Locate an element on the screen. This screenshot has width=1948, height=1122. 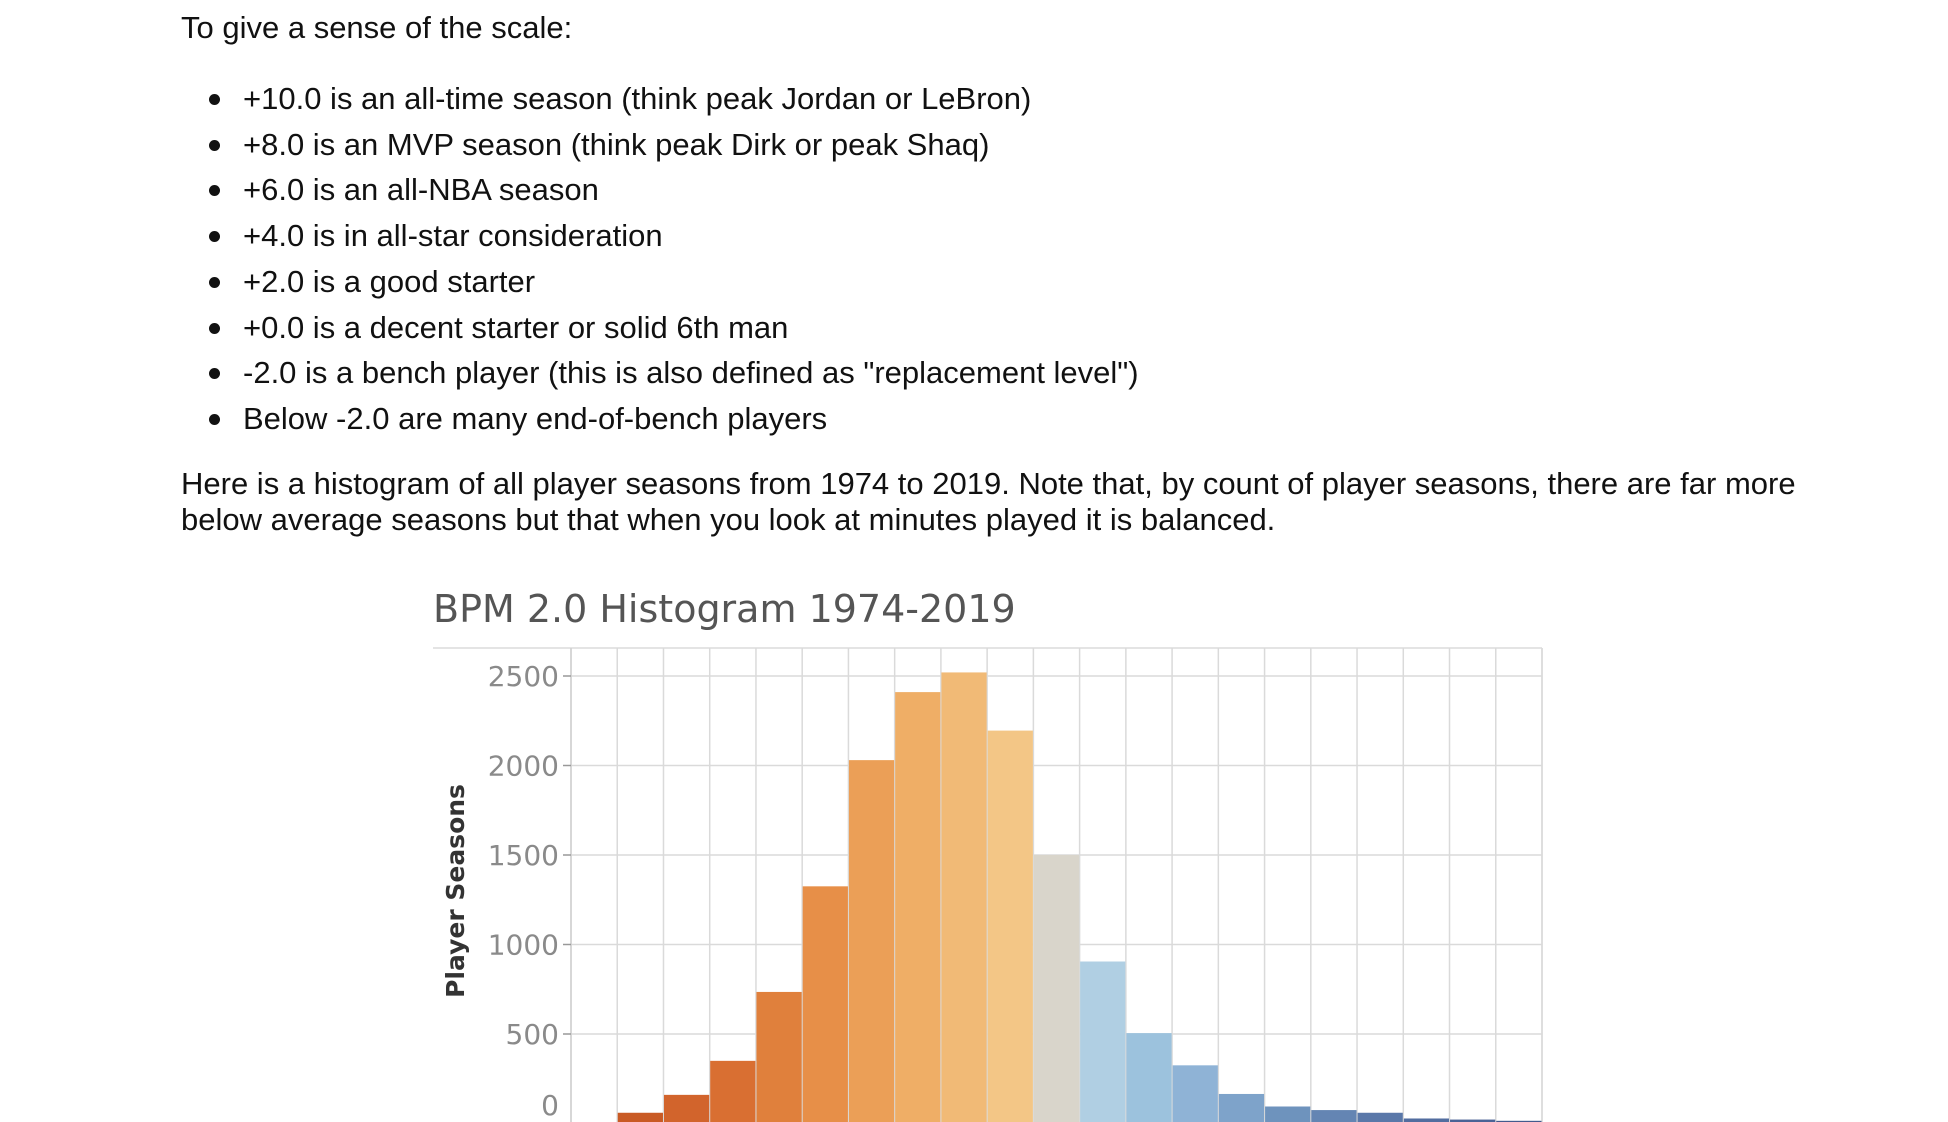
y-tick-label: 2500 is located at coordinates (523, 676).